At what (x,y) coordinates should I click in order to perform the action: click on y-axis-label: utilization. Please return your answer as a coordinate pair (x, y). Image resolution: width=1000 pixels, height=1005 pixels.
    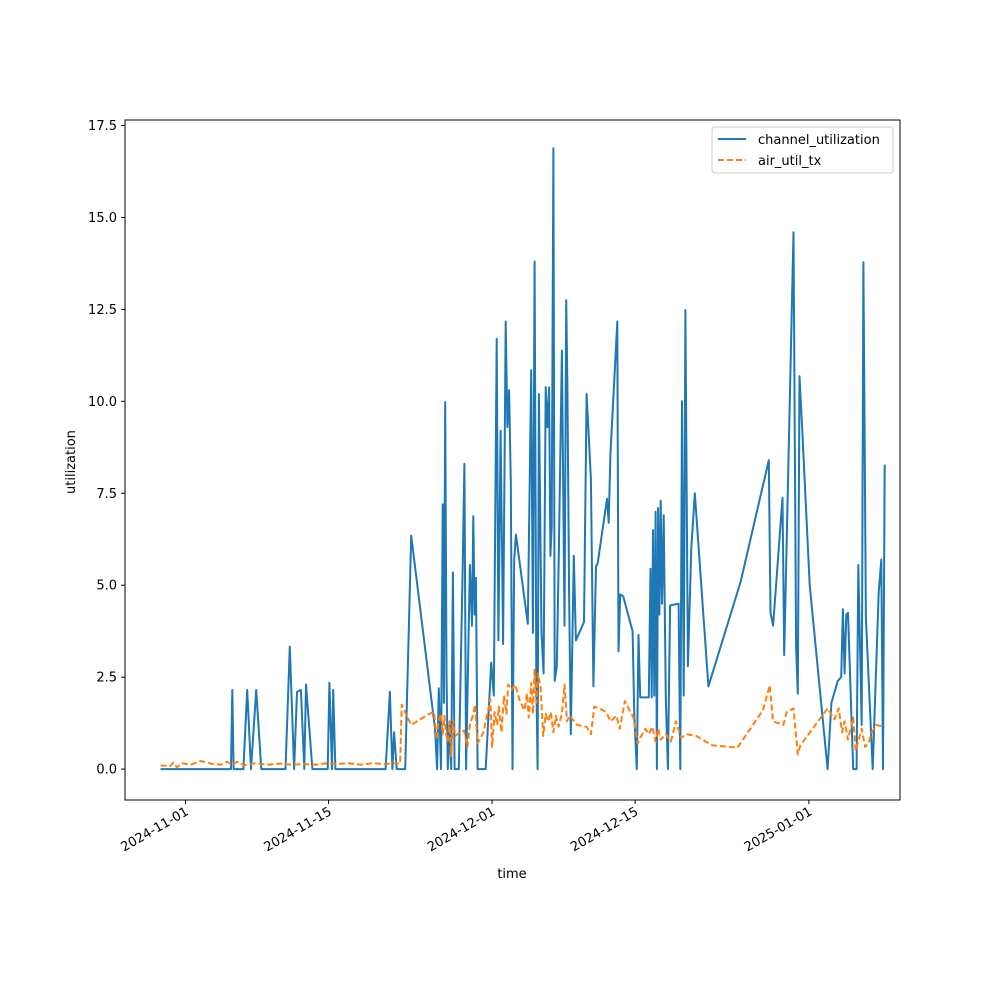
    Looking at the image, I should click on (71, 462).